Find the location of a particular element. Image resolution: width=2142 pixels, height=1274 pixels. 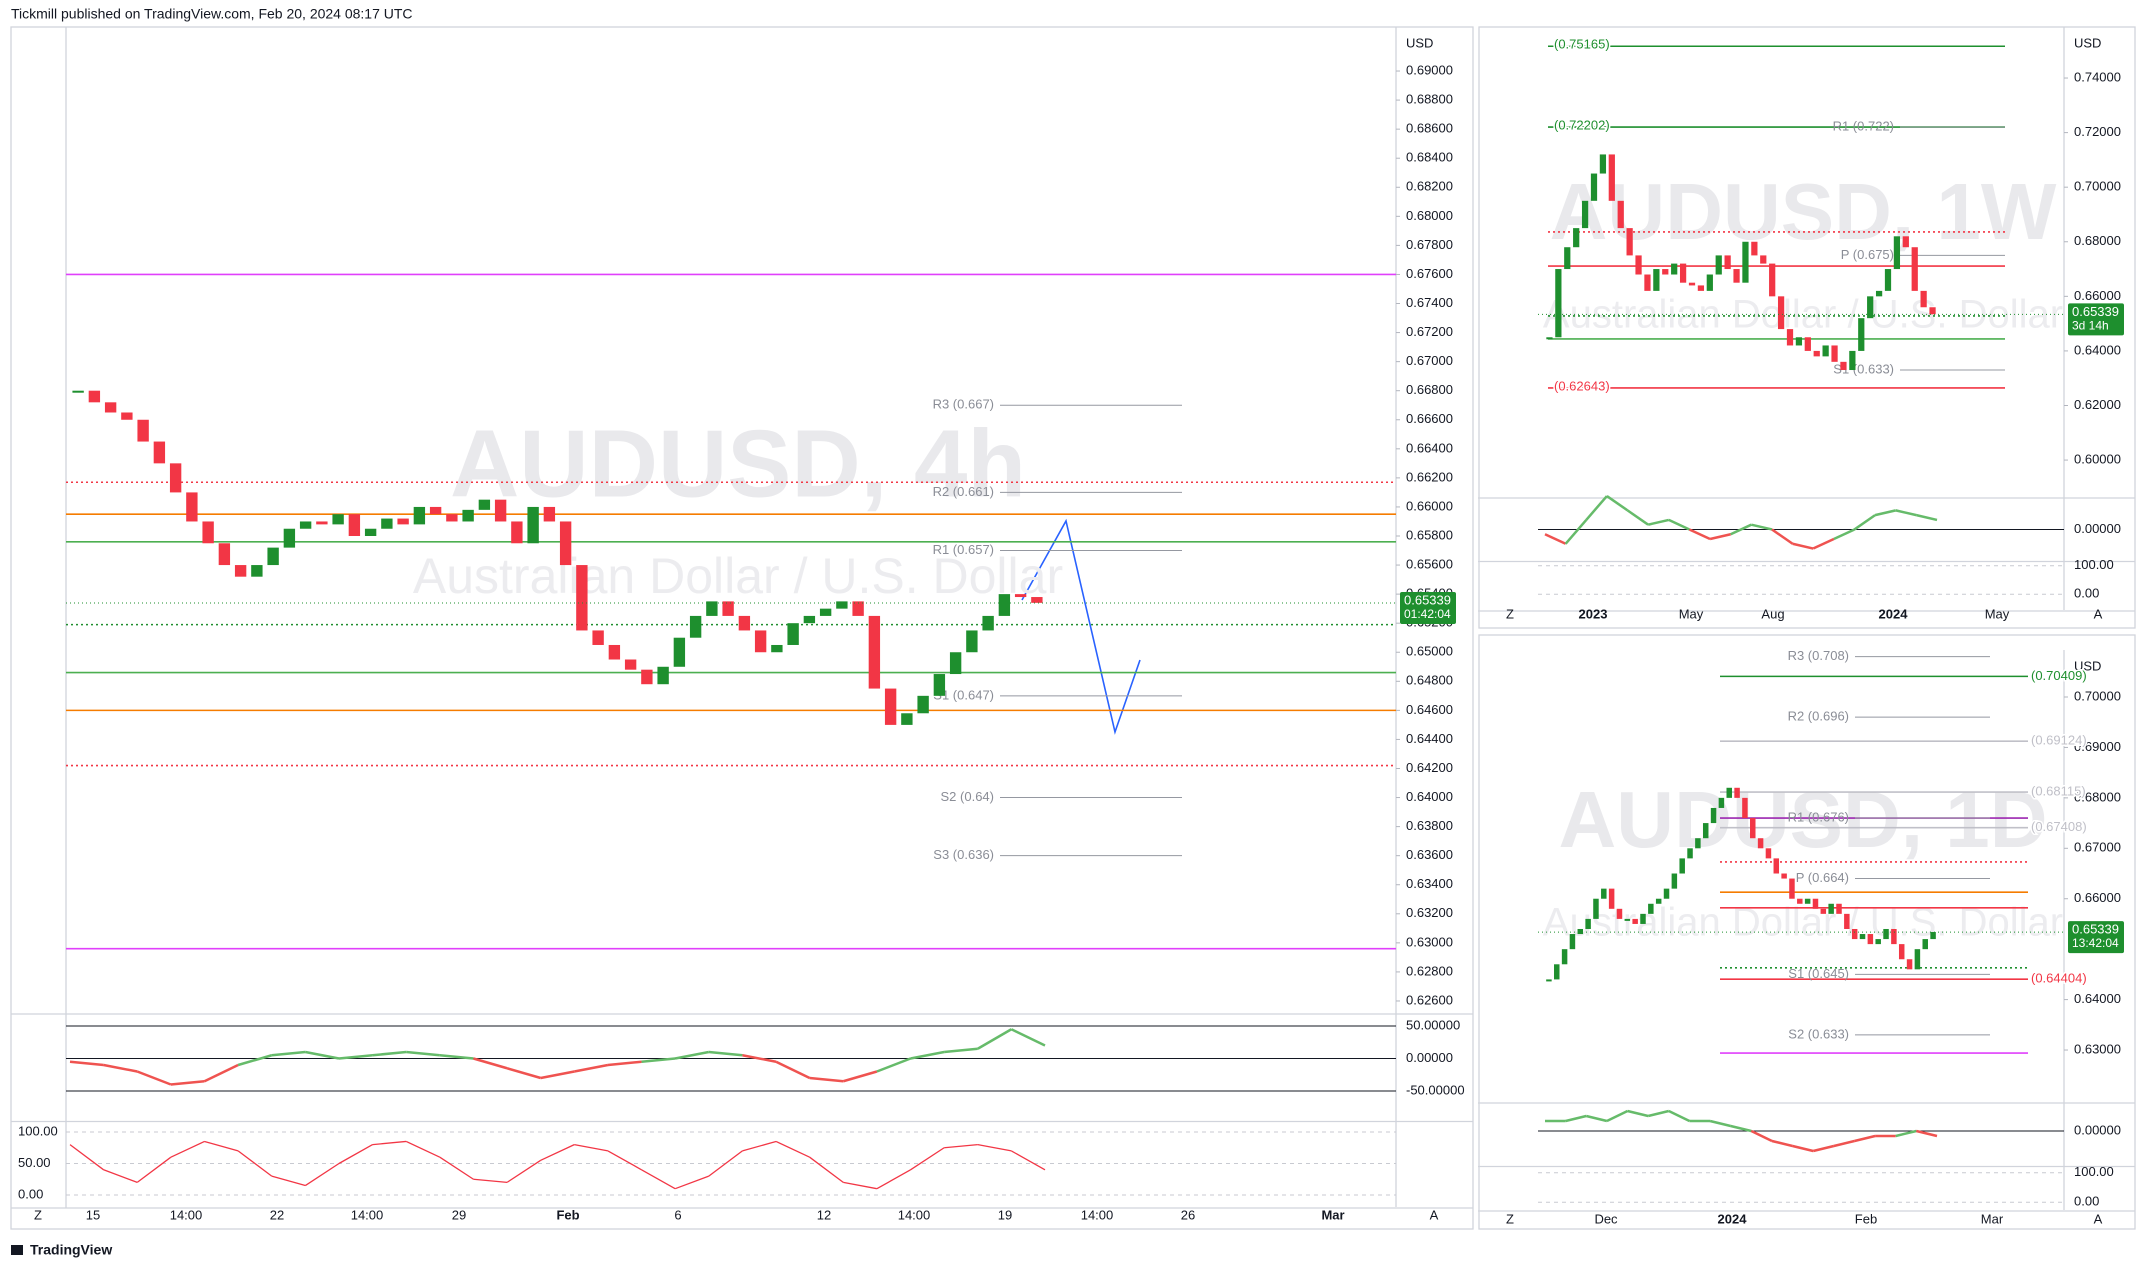

pivot-label: S2 (0.633) is located at coordinates (1818, 1033).